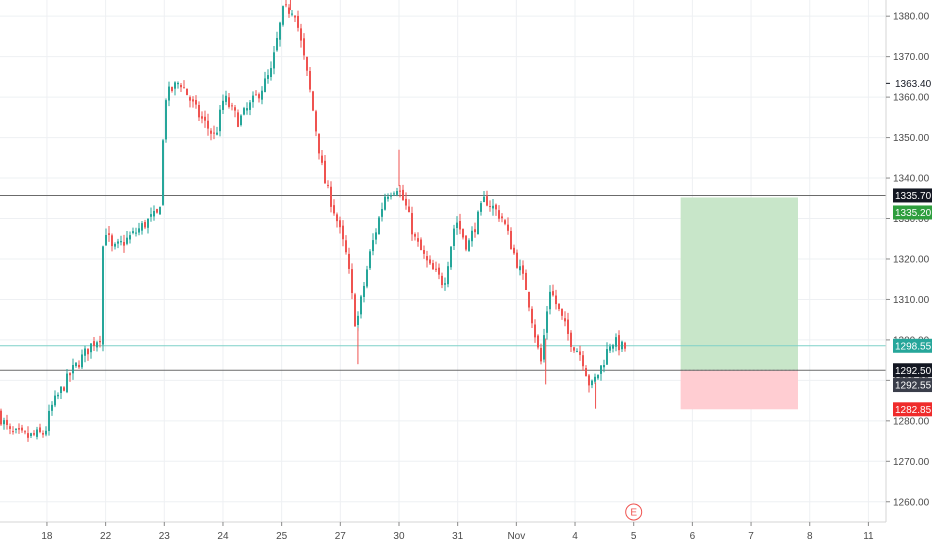 This screenshot has height=550, width=932. Describe the element at coordinates (911, 179) in the screenshot. I see `y-tick-label: 1340.00` at that location.